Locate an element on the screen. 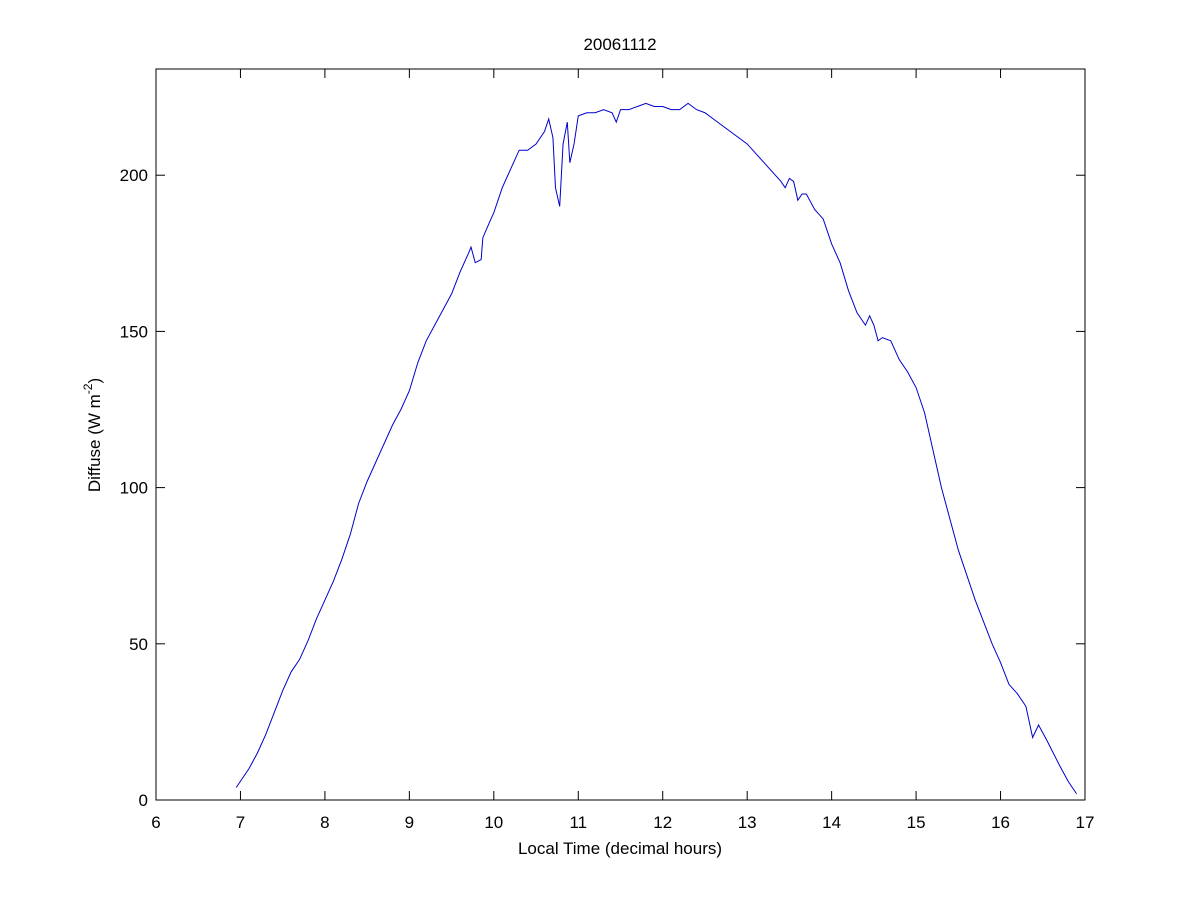  y-tick-label: 0 is located at coordinates (143, 800).